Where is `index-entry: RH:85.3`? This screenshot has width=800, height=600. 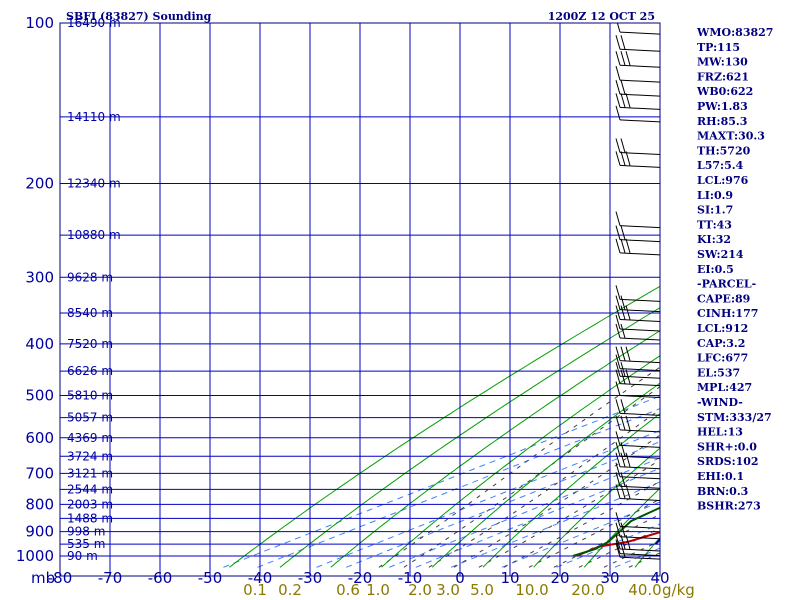
index-entry: RH:85.3 is located at coordinates (722, 121).